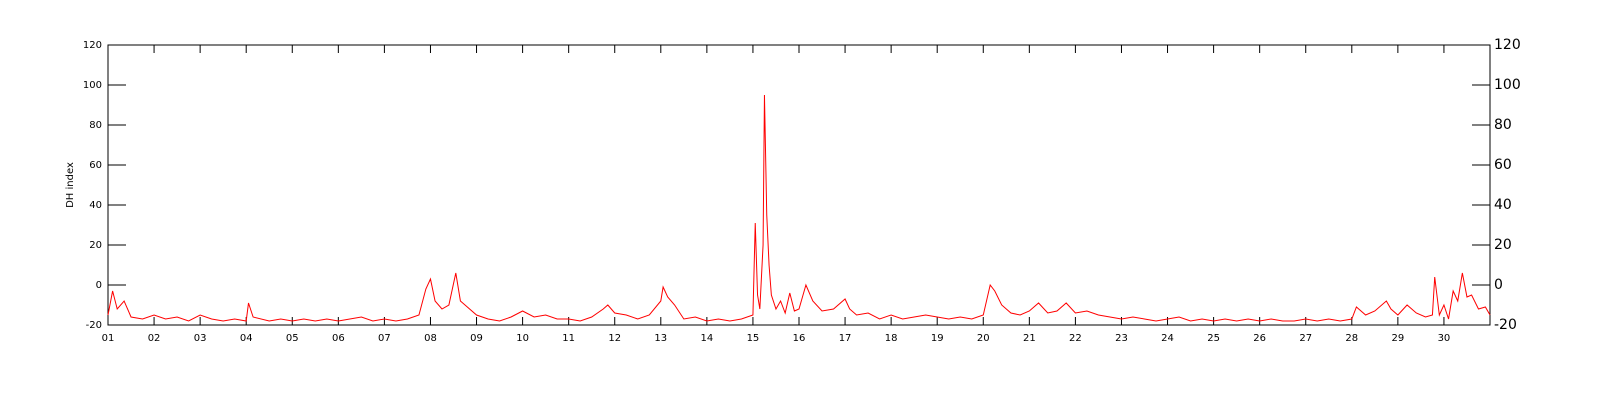 Image resolution: width=1600 pixels, height=400 pixels. Describe the element at coordinates (92, 85) in the screenshot. I see `y-tick-label: 100` at that location.